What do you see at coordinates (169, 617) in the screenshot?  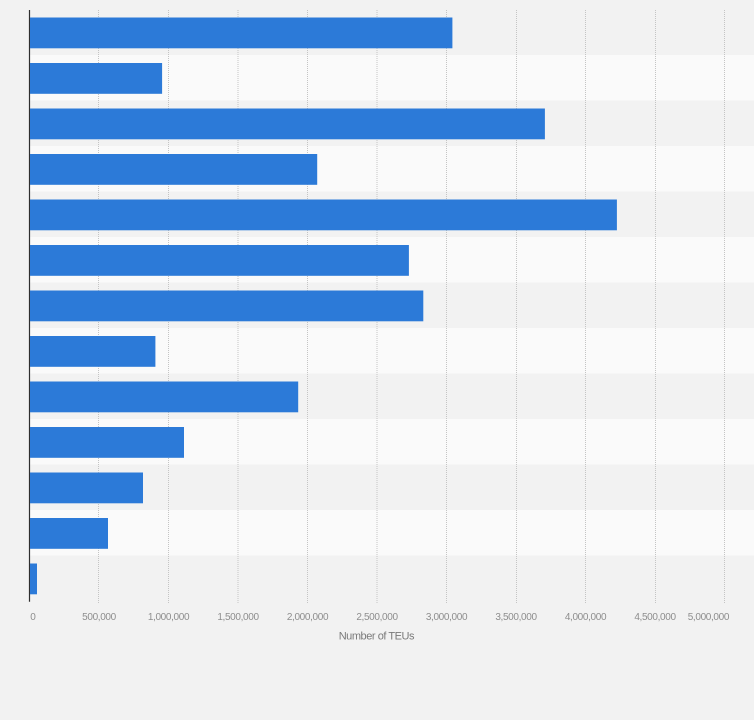 I see `svg-text: 1,000,000` at bounding box center [169, 617].